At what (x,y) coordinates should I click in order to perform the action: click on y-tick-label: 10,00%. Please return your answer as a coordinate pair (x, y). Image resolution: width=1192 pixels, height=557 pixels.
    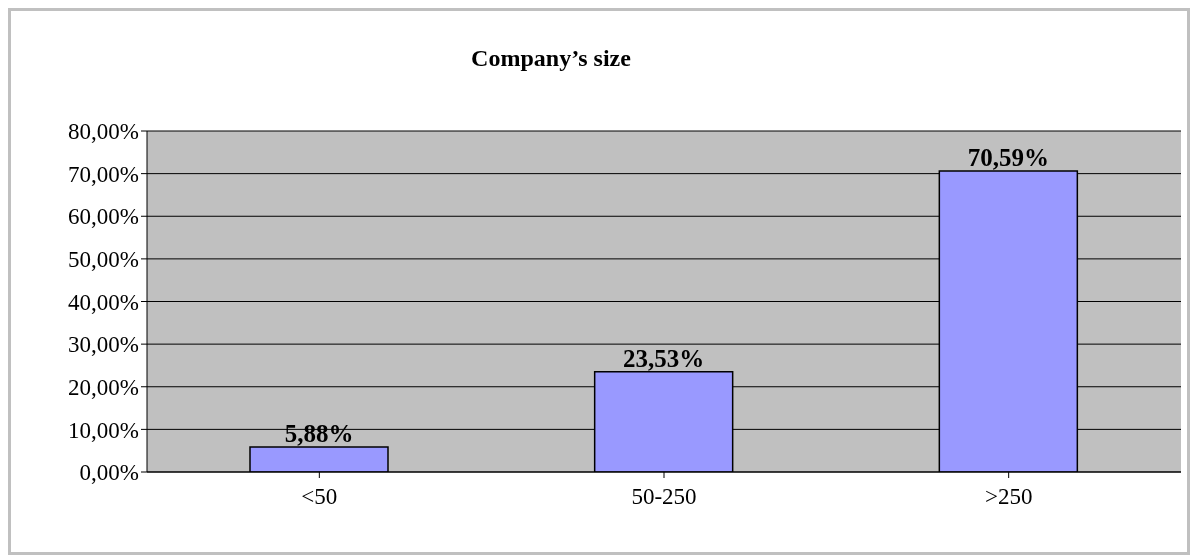
    Looking at the image, I should click on (103, 430).